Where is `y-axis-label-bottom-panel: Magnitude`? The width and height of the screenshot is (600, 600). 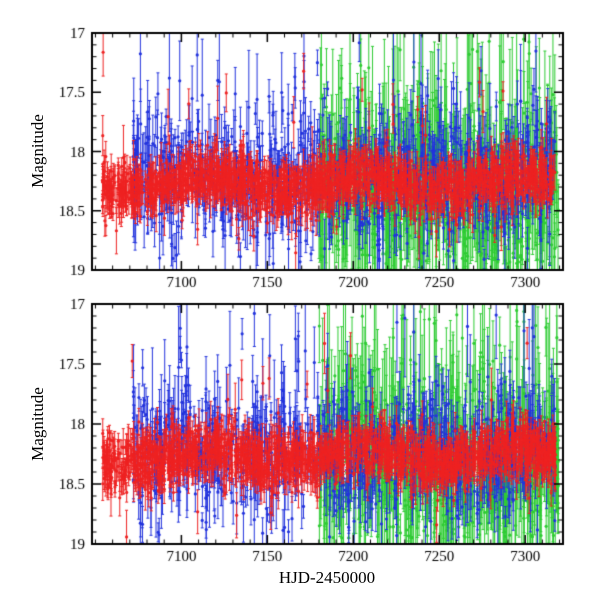 y-axis-label-bottom-panel: Magnitude is located at coordinates (37, 424).